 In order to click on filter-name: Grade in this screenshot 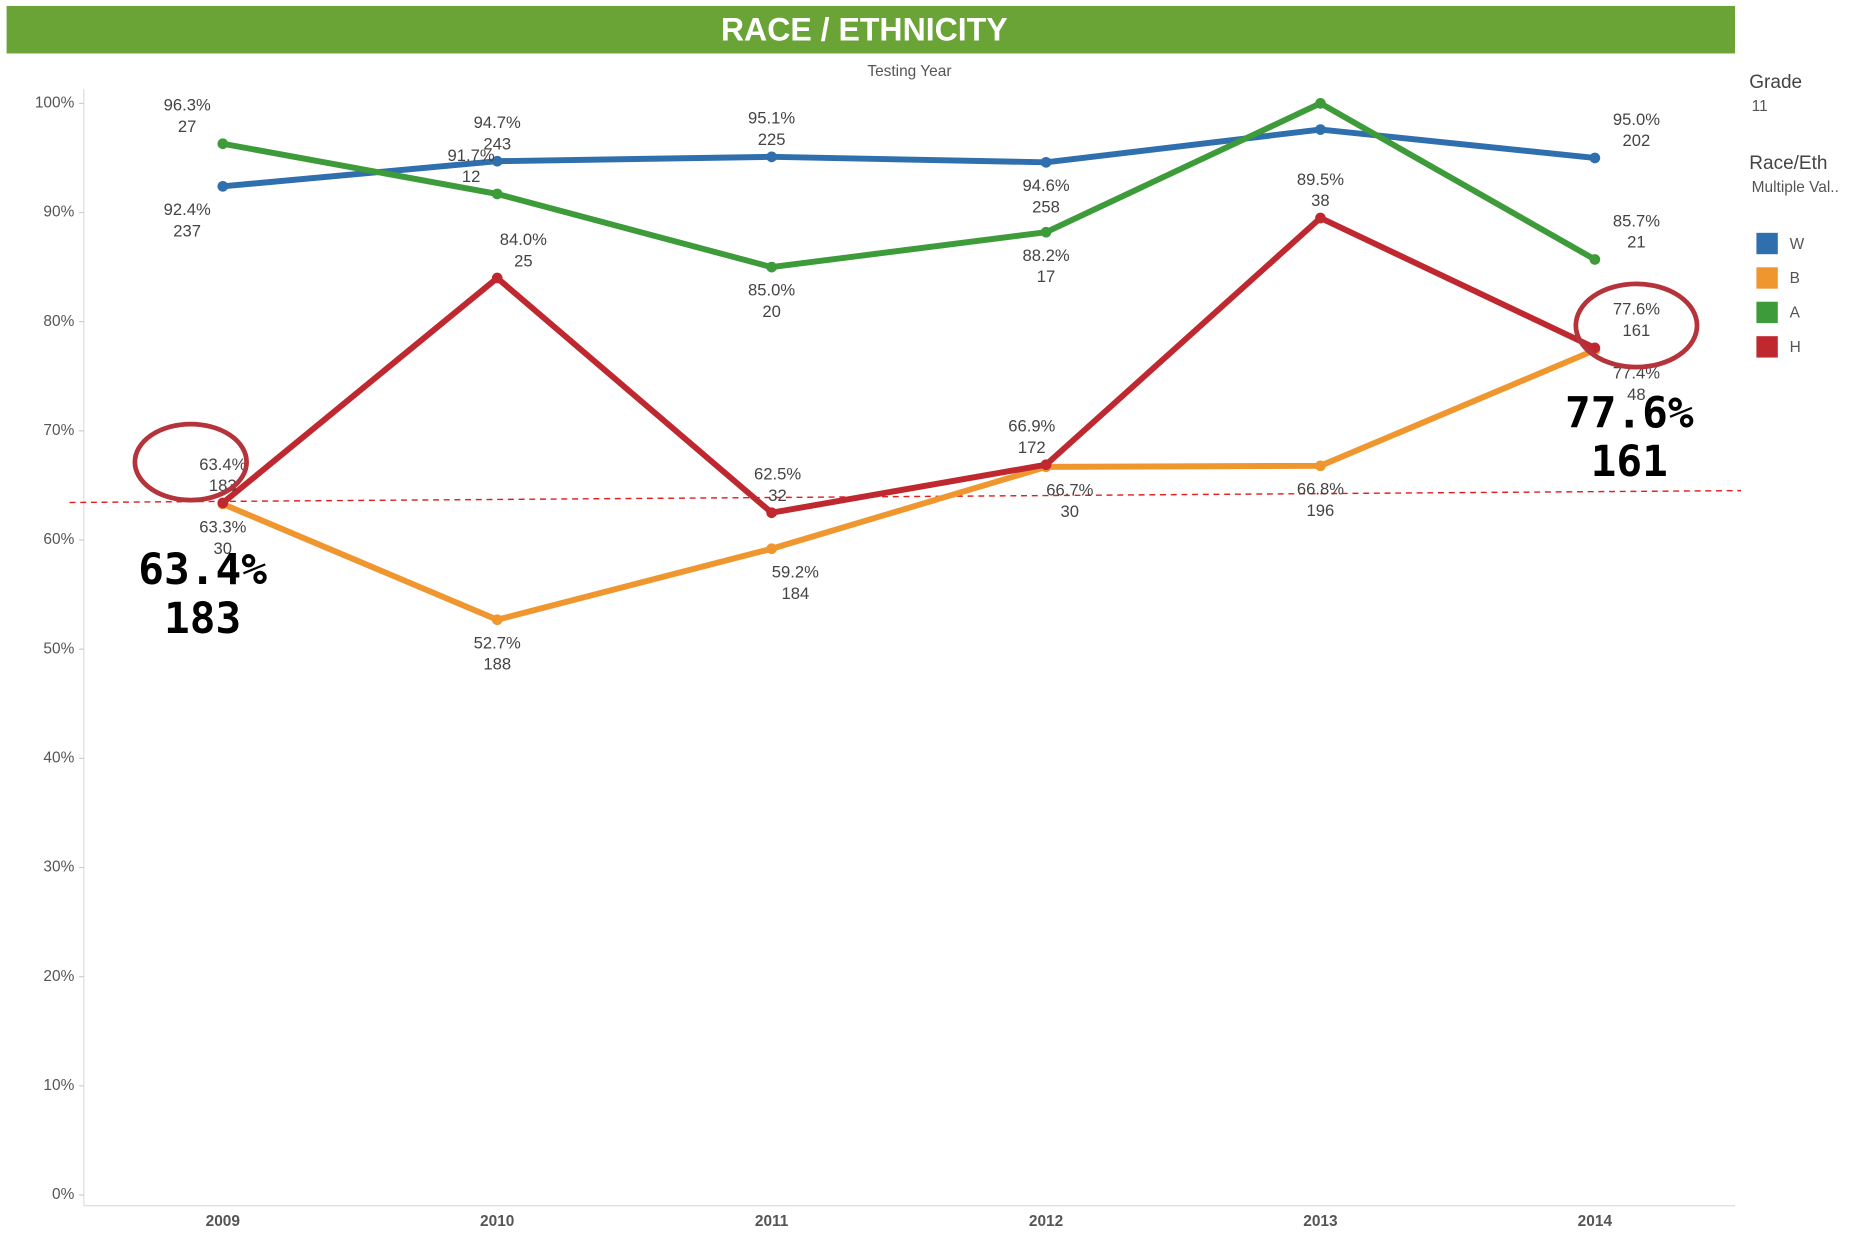, I will do `click(1775, 82)`.